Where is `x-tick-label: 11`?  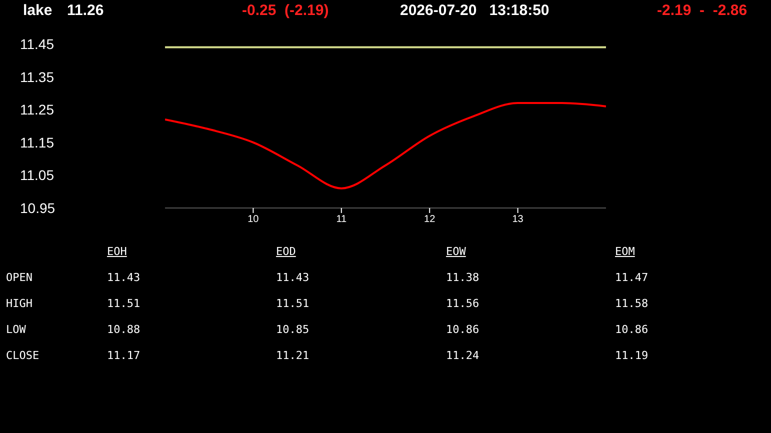 x-tick-label: 11 is located at coordinates (342, 220).